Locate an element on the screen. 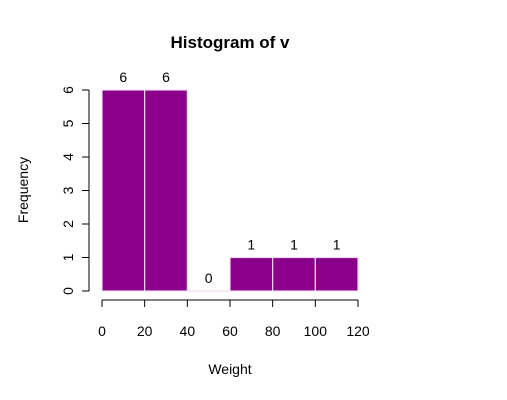 Image resolution: width=507 pixels, height=400 pixels. y-tick-label: 2 is located at coordinates (68, 224).